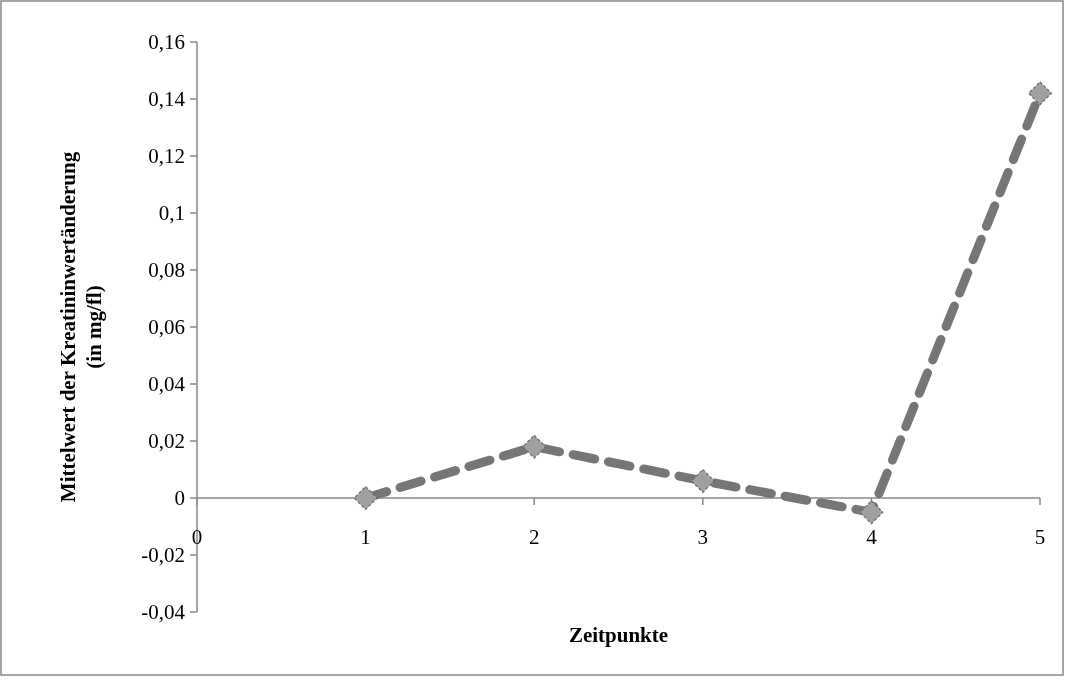 The width and height of the screenshot is (1072, 684). Describe the element at coordinates (1040, 537) in the screenshot. I see `x-tick-label: 5` at that location.